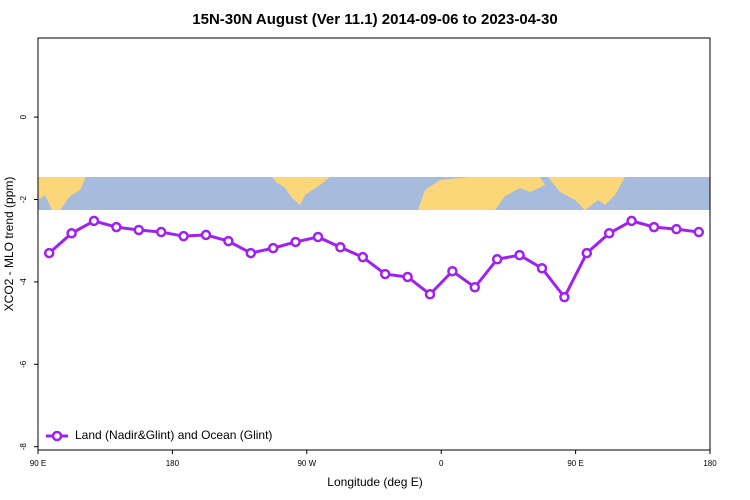 This screenshot has width=750, height=500. What do you see at coordinates (23, 116) in the screenshot?
I see `y-tick-label: 0` at bounding box center [23, 116].